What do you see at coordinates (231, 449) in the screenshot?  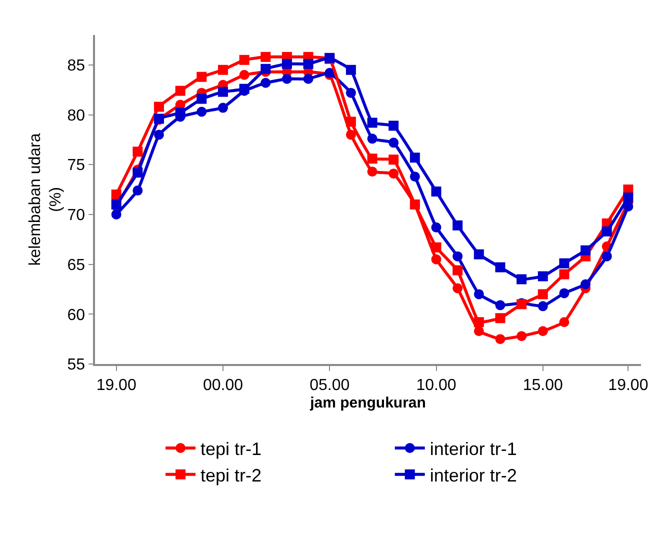 I see `legend-label: tepi tr-1` at bounding box center [231, 449].